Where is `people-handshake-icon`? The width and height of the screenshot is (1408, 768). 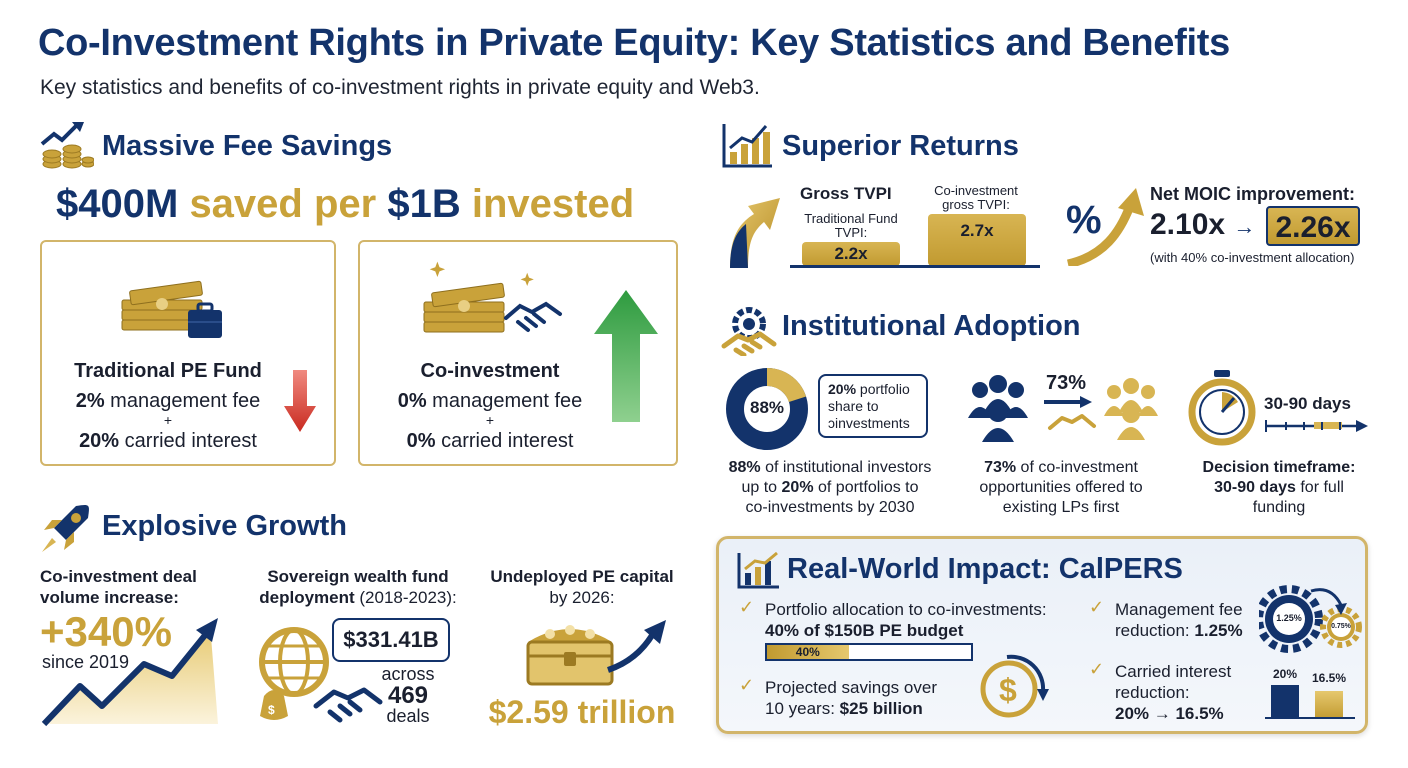
people-handshake-icon is located at coordinates (1063, 408).